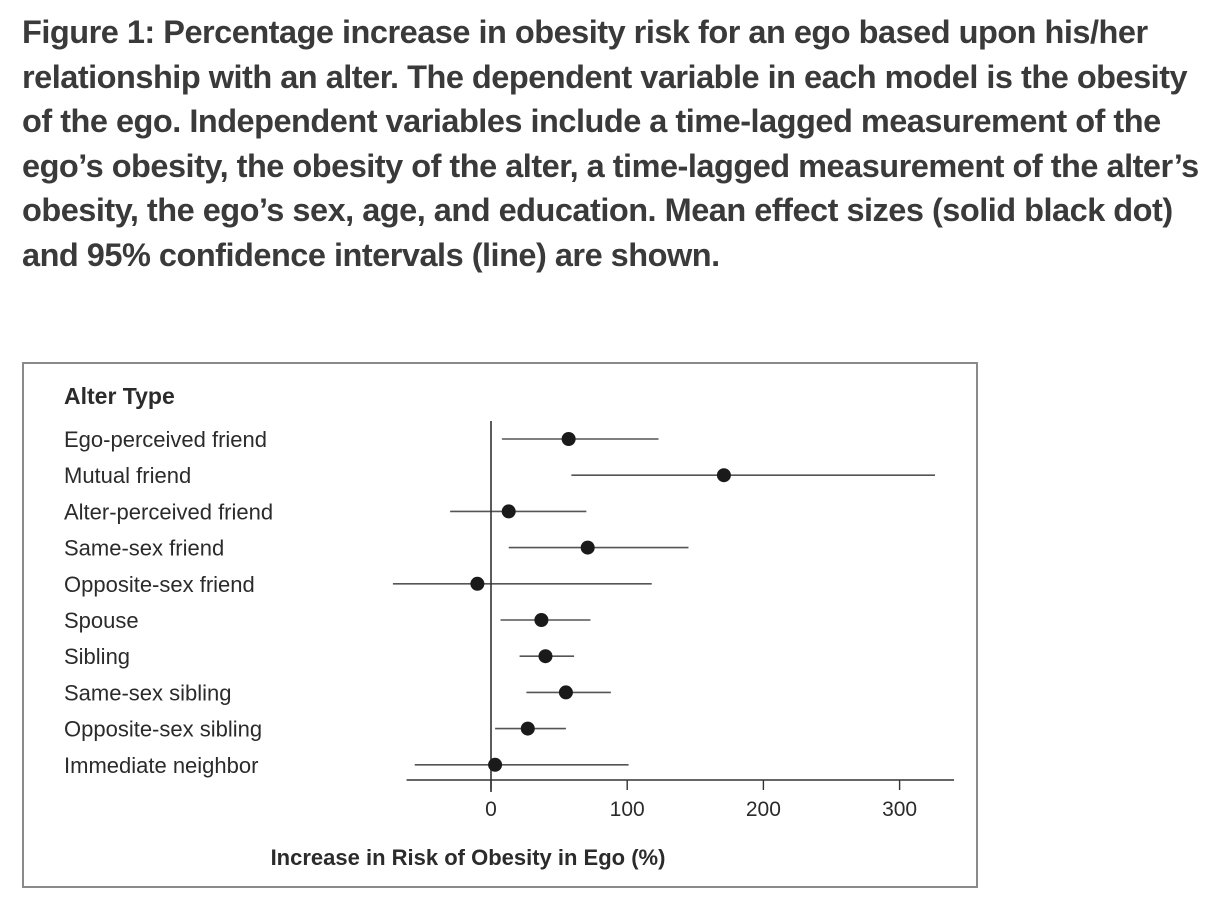 The image size is (1206, 900). I want to click on x-tick-label: 300, so click(899, 809).